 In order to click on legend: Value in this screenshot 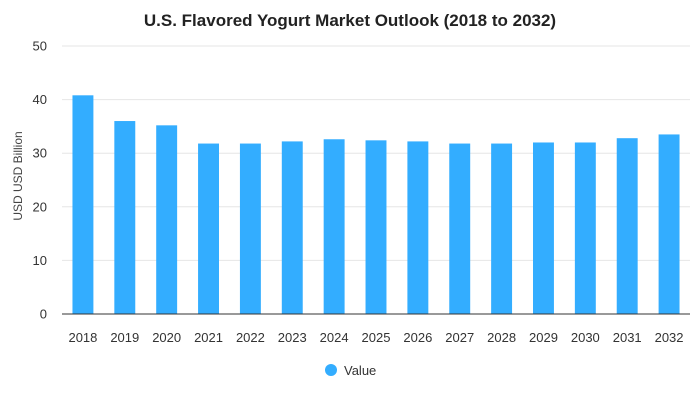, I will do `click(350, 370)`.